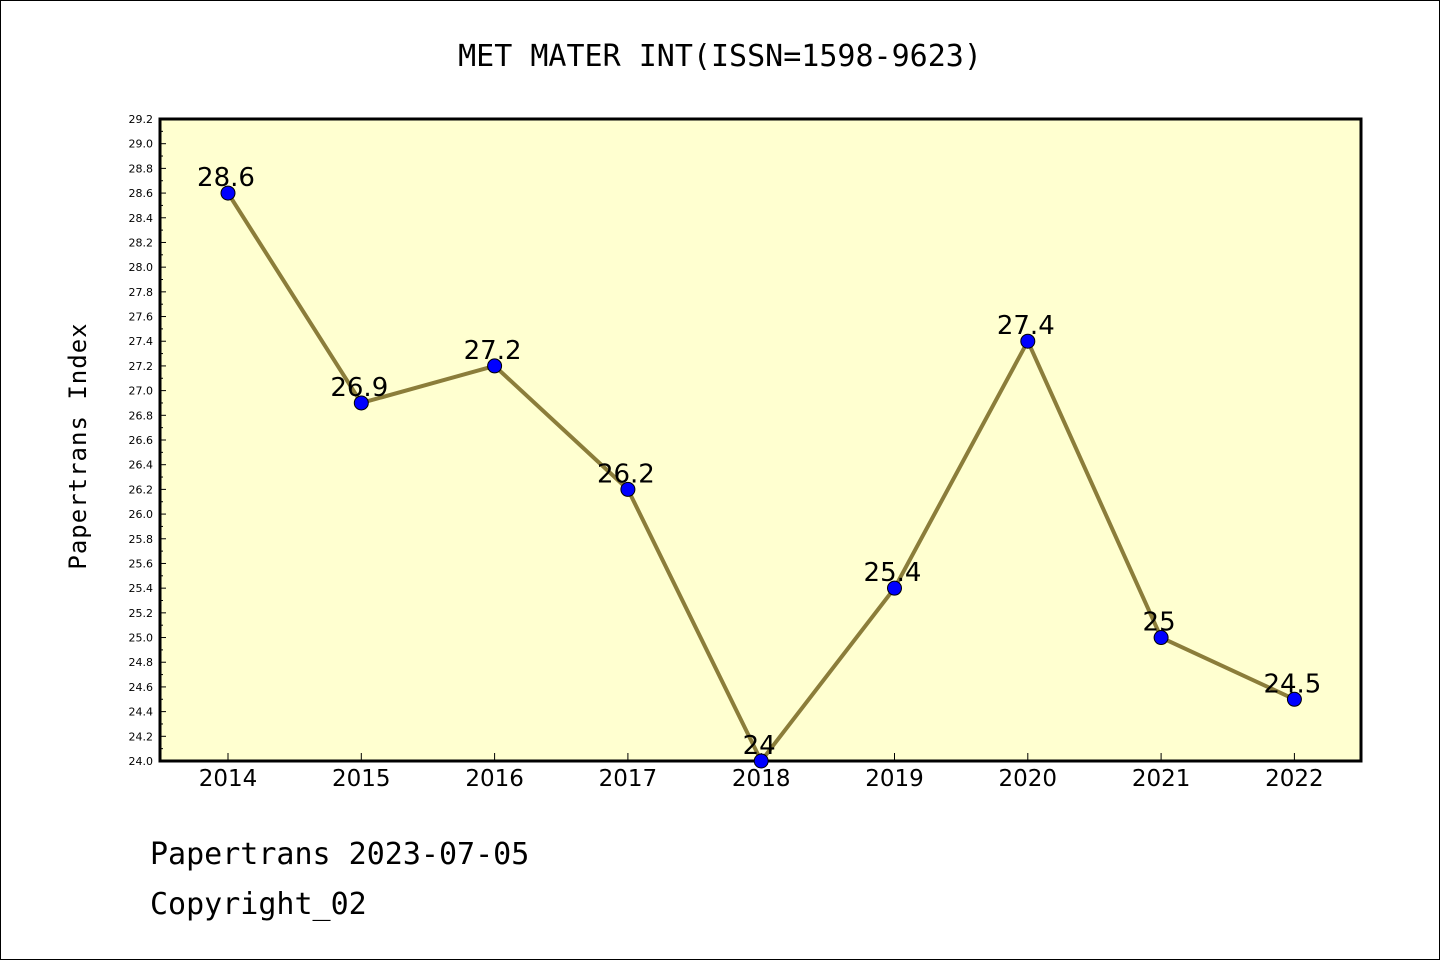 The image size is (1440, 960). Describe the element at coordinates (339, 854) in the screenshot. I see `footer-date: Papertrans 2023-07-05` at that location.